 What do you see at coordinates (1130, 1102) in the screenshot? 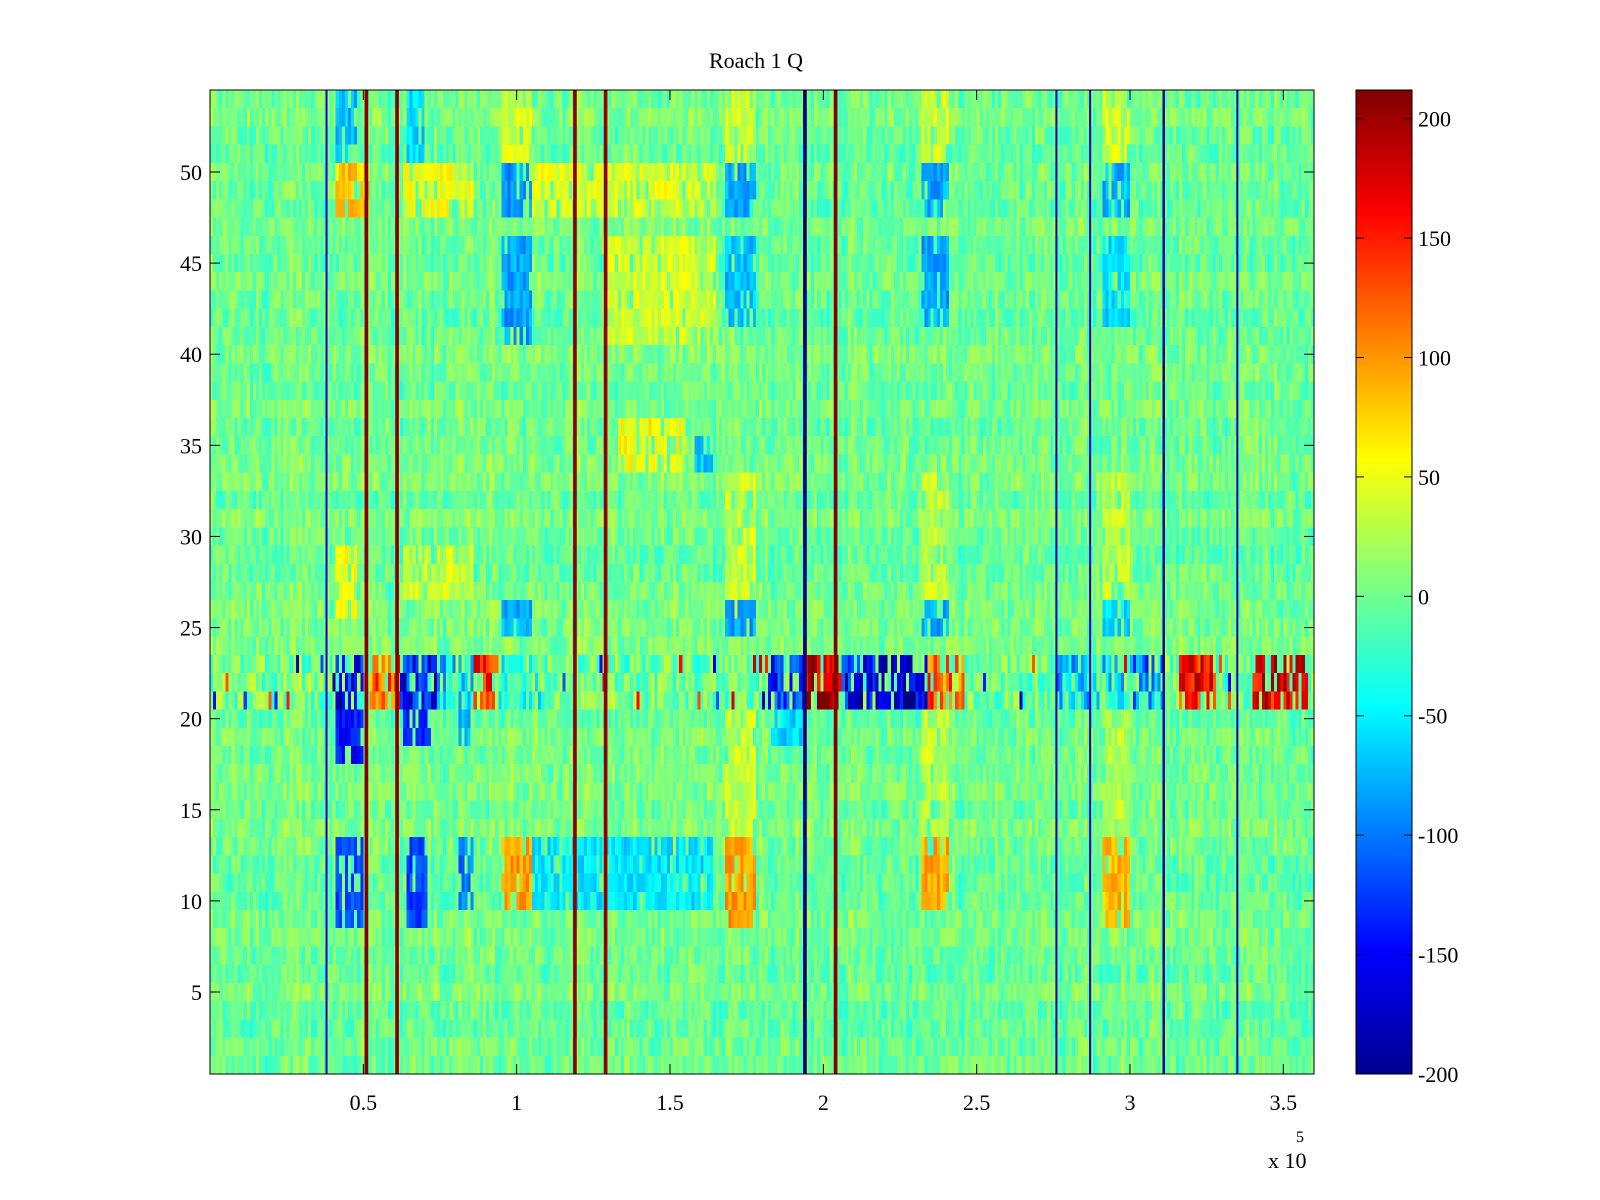
I see `x-tick-label: 3` at bounding box center [1130, 1102].